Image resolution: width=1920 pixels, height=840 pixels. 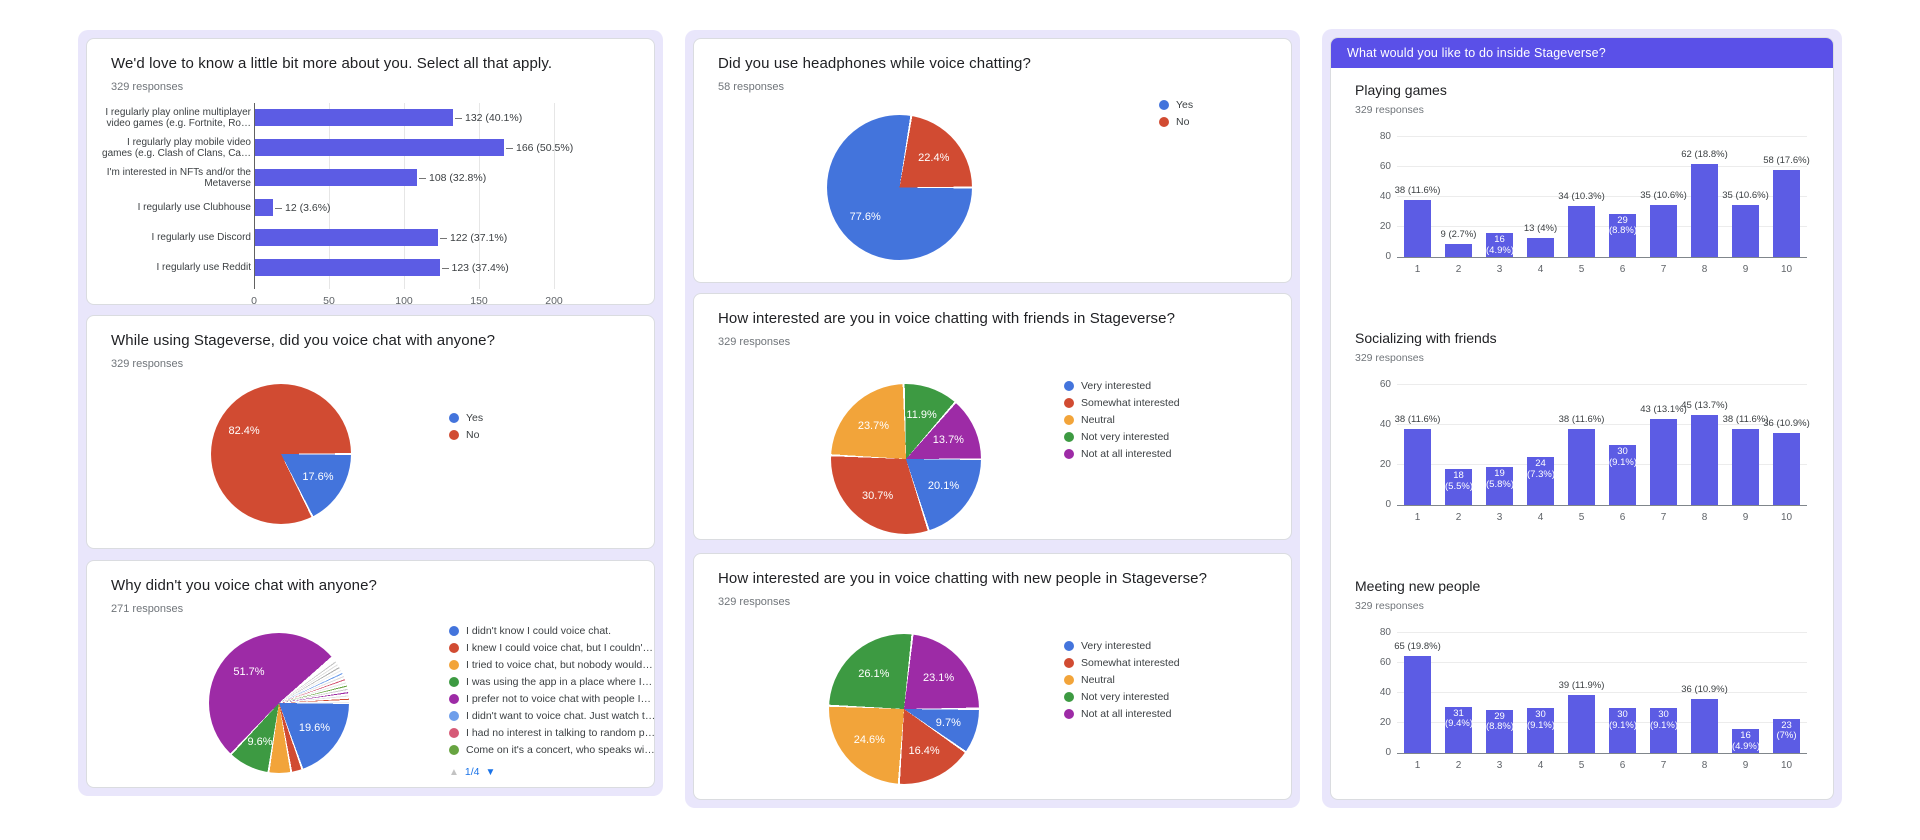 What do you see at coordinates (1786, 445) in the screenshot?
I see `bar-slot: 36 (10.9%)` at bounding box center [1786, 445].